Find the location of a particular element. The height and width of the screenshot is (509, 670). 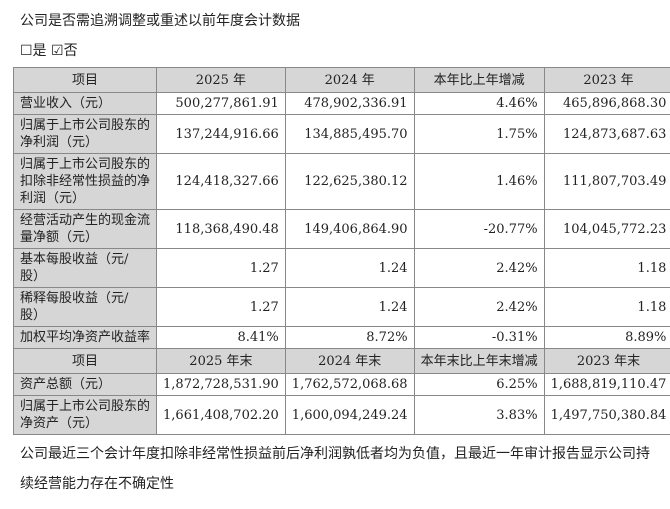

cell-value: 134,885,495.70 is located at coordinates (349, 134).